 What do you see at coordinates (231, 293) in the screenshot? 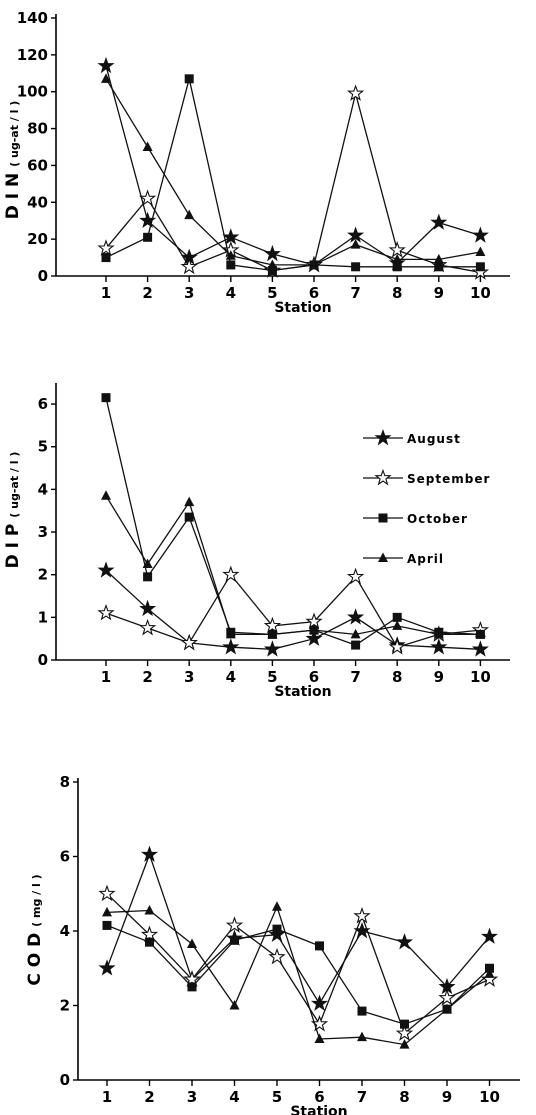
I see `x-tick-label: 4` at bounding box center [231, 293].